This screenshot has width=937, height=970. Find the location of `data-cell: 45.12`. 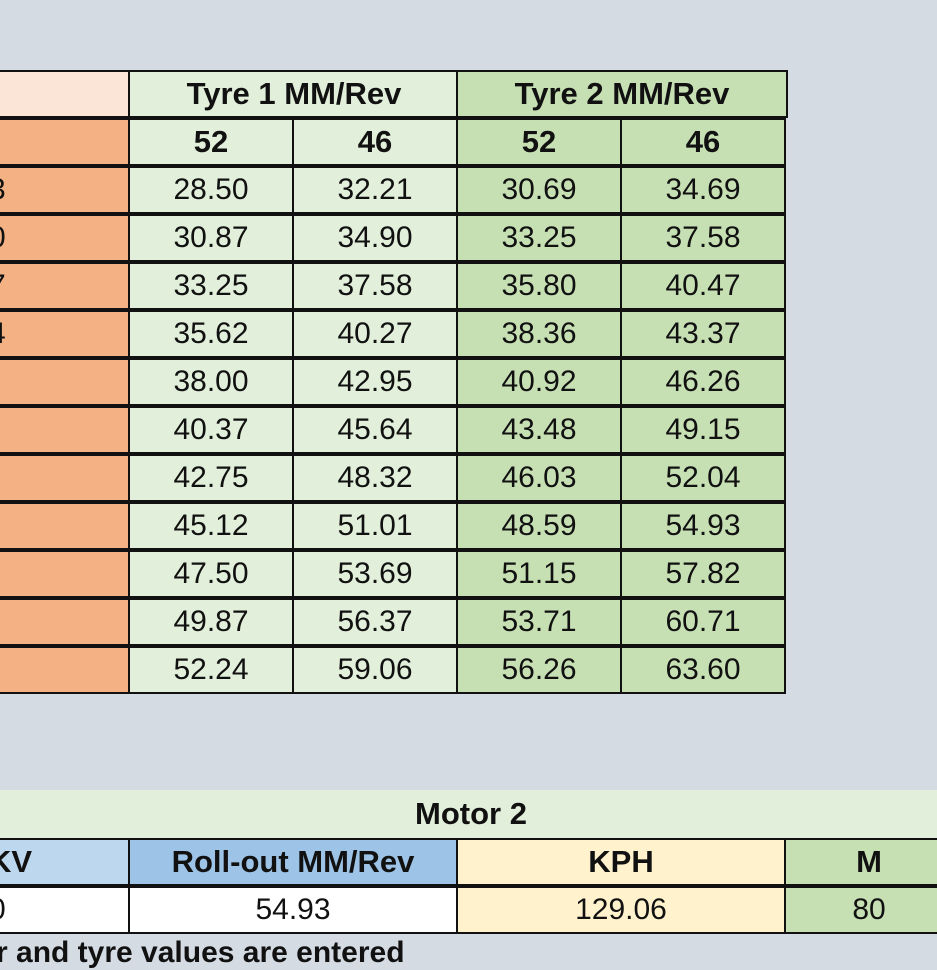

data-cell: 45.12 is located at coordinates (211, 526).